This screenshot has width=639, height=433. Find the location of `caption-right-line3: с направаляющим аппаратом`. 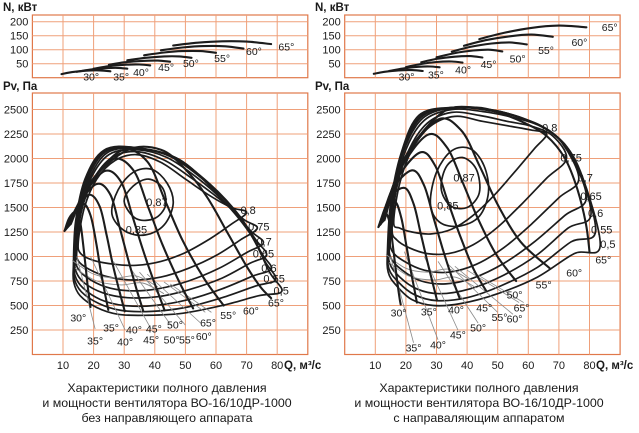

caption-right-line3: с направаляющим аппаратом is located at coordinates (479, 418).